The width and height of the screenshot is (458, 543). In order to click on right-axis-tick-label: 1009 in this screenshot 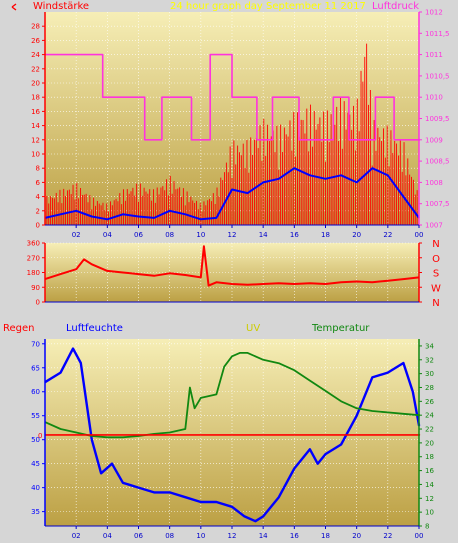, I will do `click(434, 140)`.